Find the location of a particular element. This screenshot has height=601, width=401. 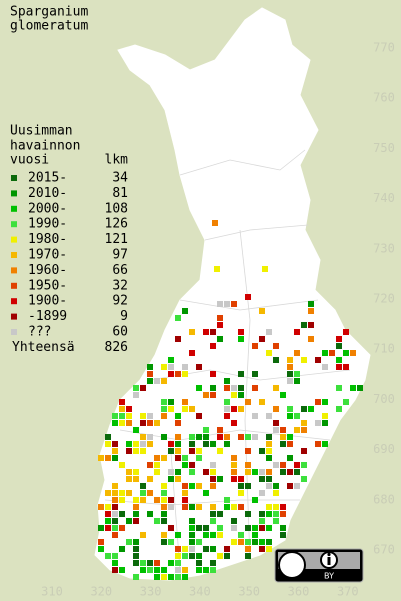

x-tick-label: 360 is located at coordinates (299, 592).